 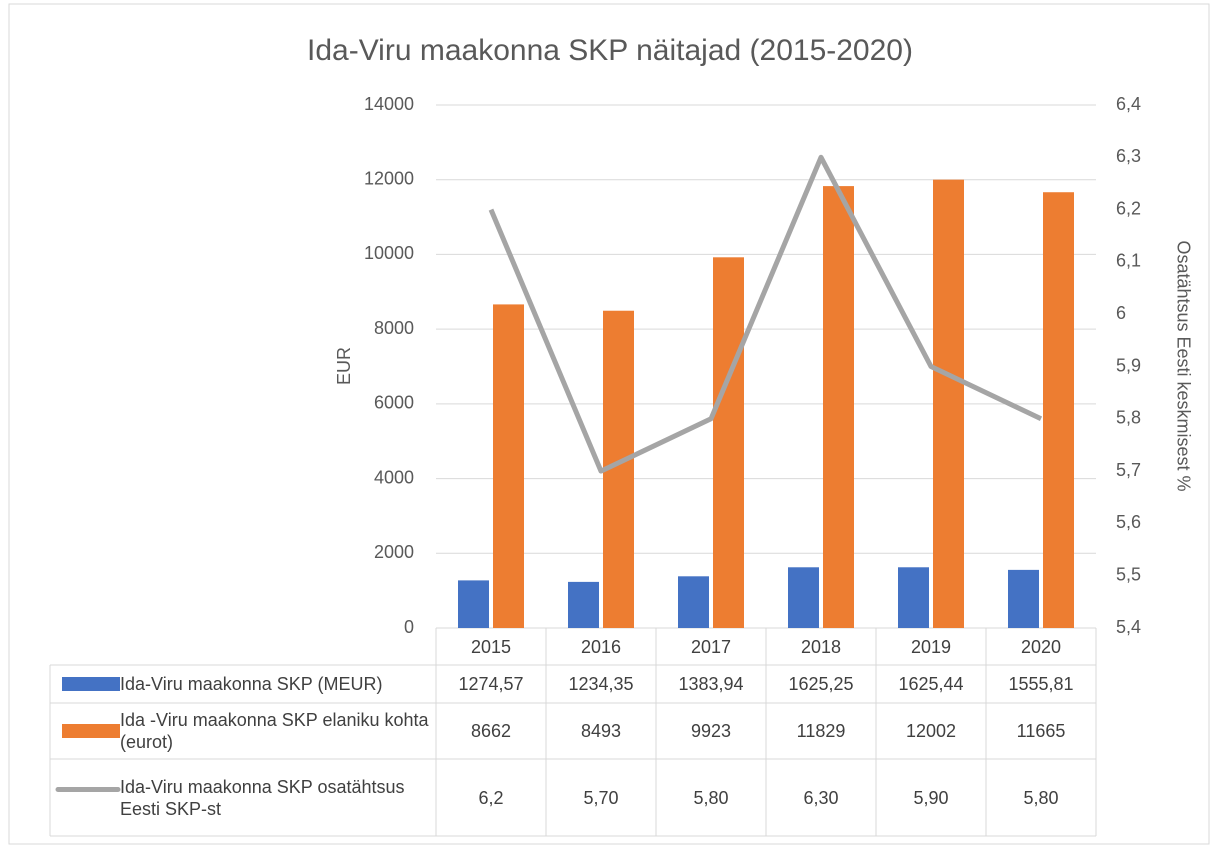 What do you see at coordinates (1128, 261) in the screenshot?
I see `y2-tick-label: 6,1` at bounding box center [1128, 261].